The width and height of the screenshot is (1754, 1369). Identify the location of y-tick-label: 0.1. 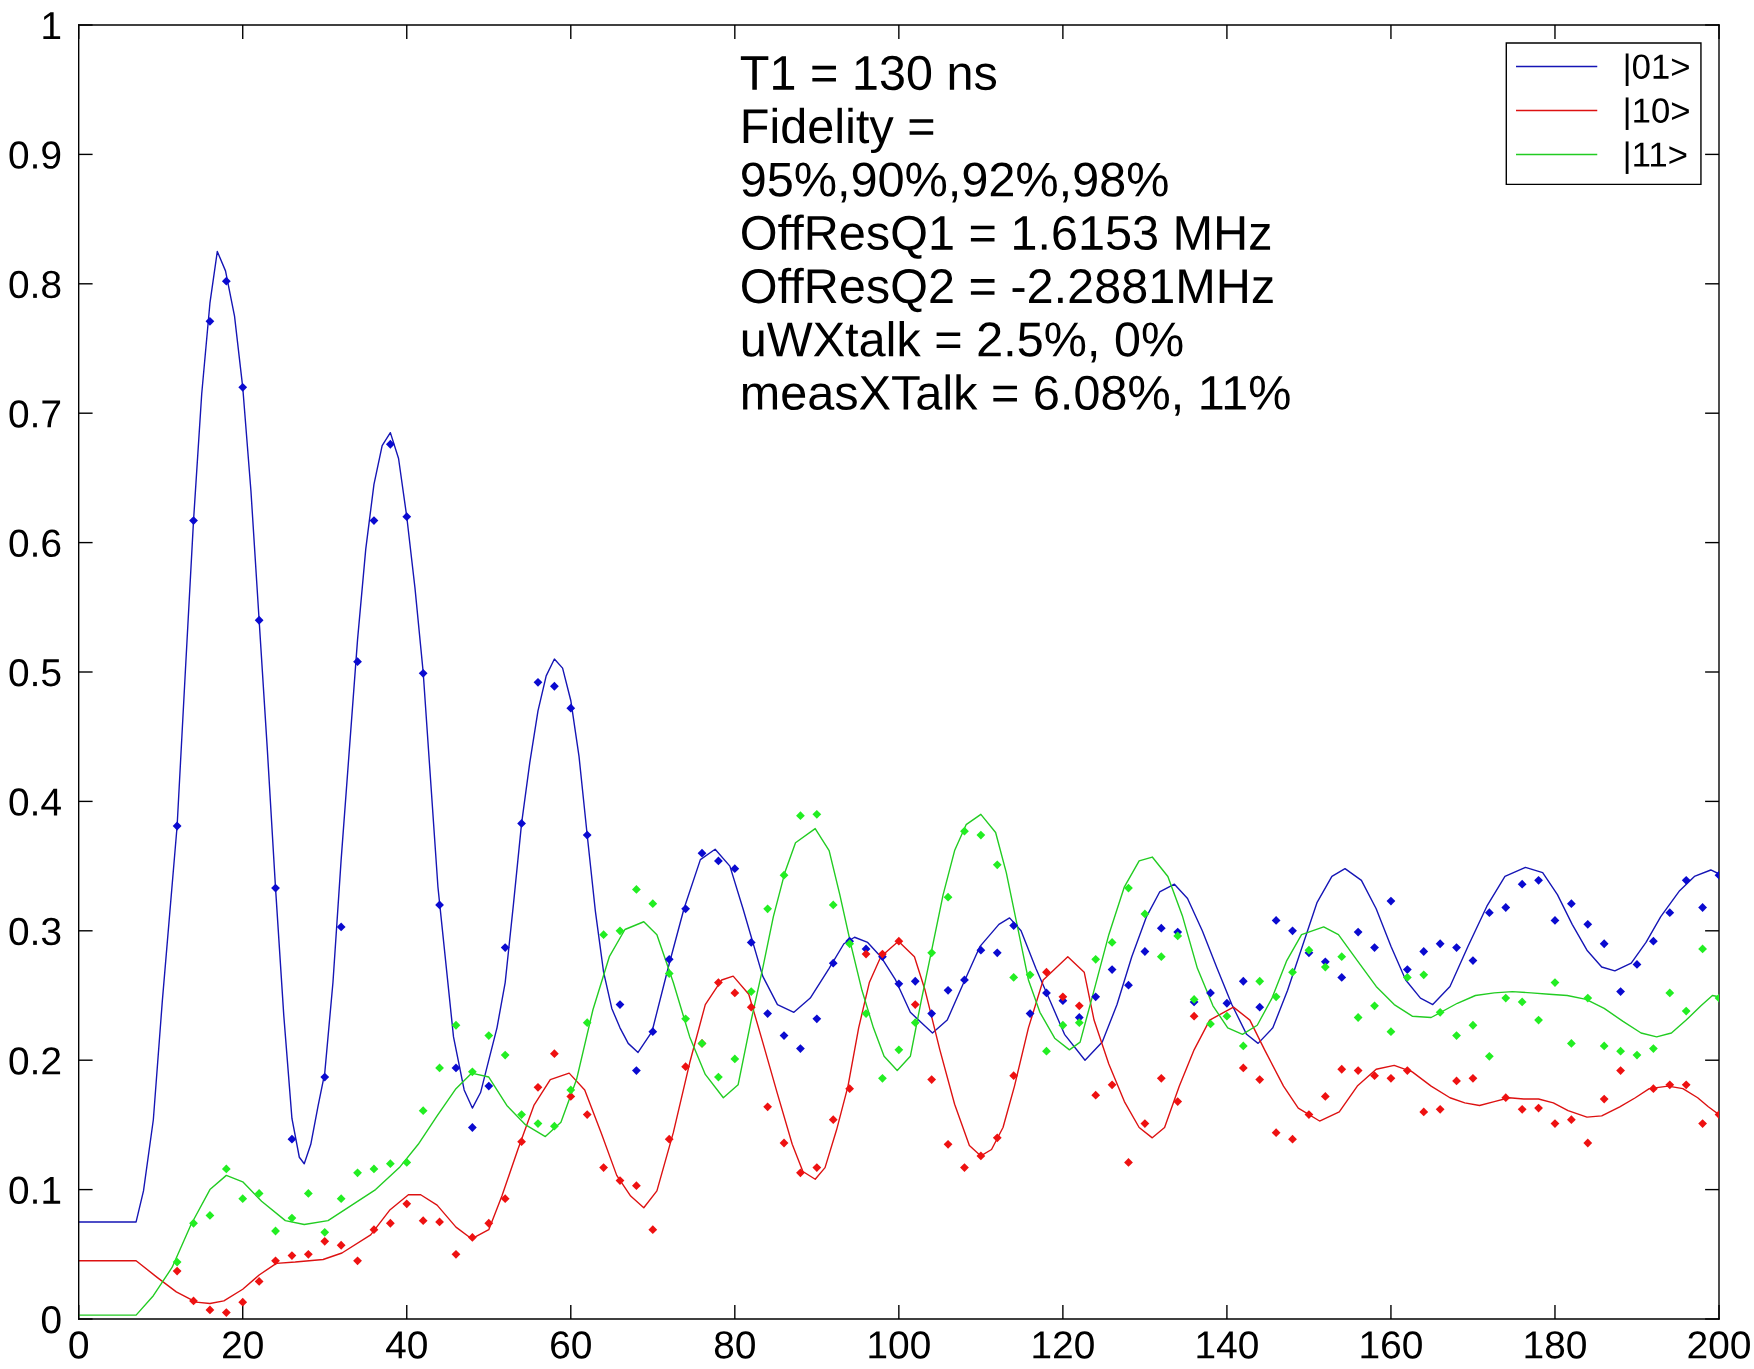
(35, 1190).